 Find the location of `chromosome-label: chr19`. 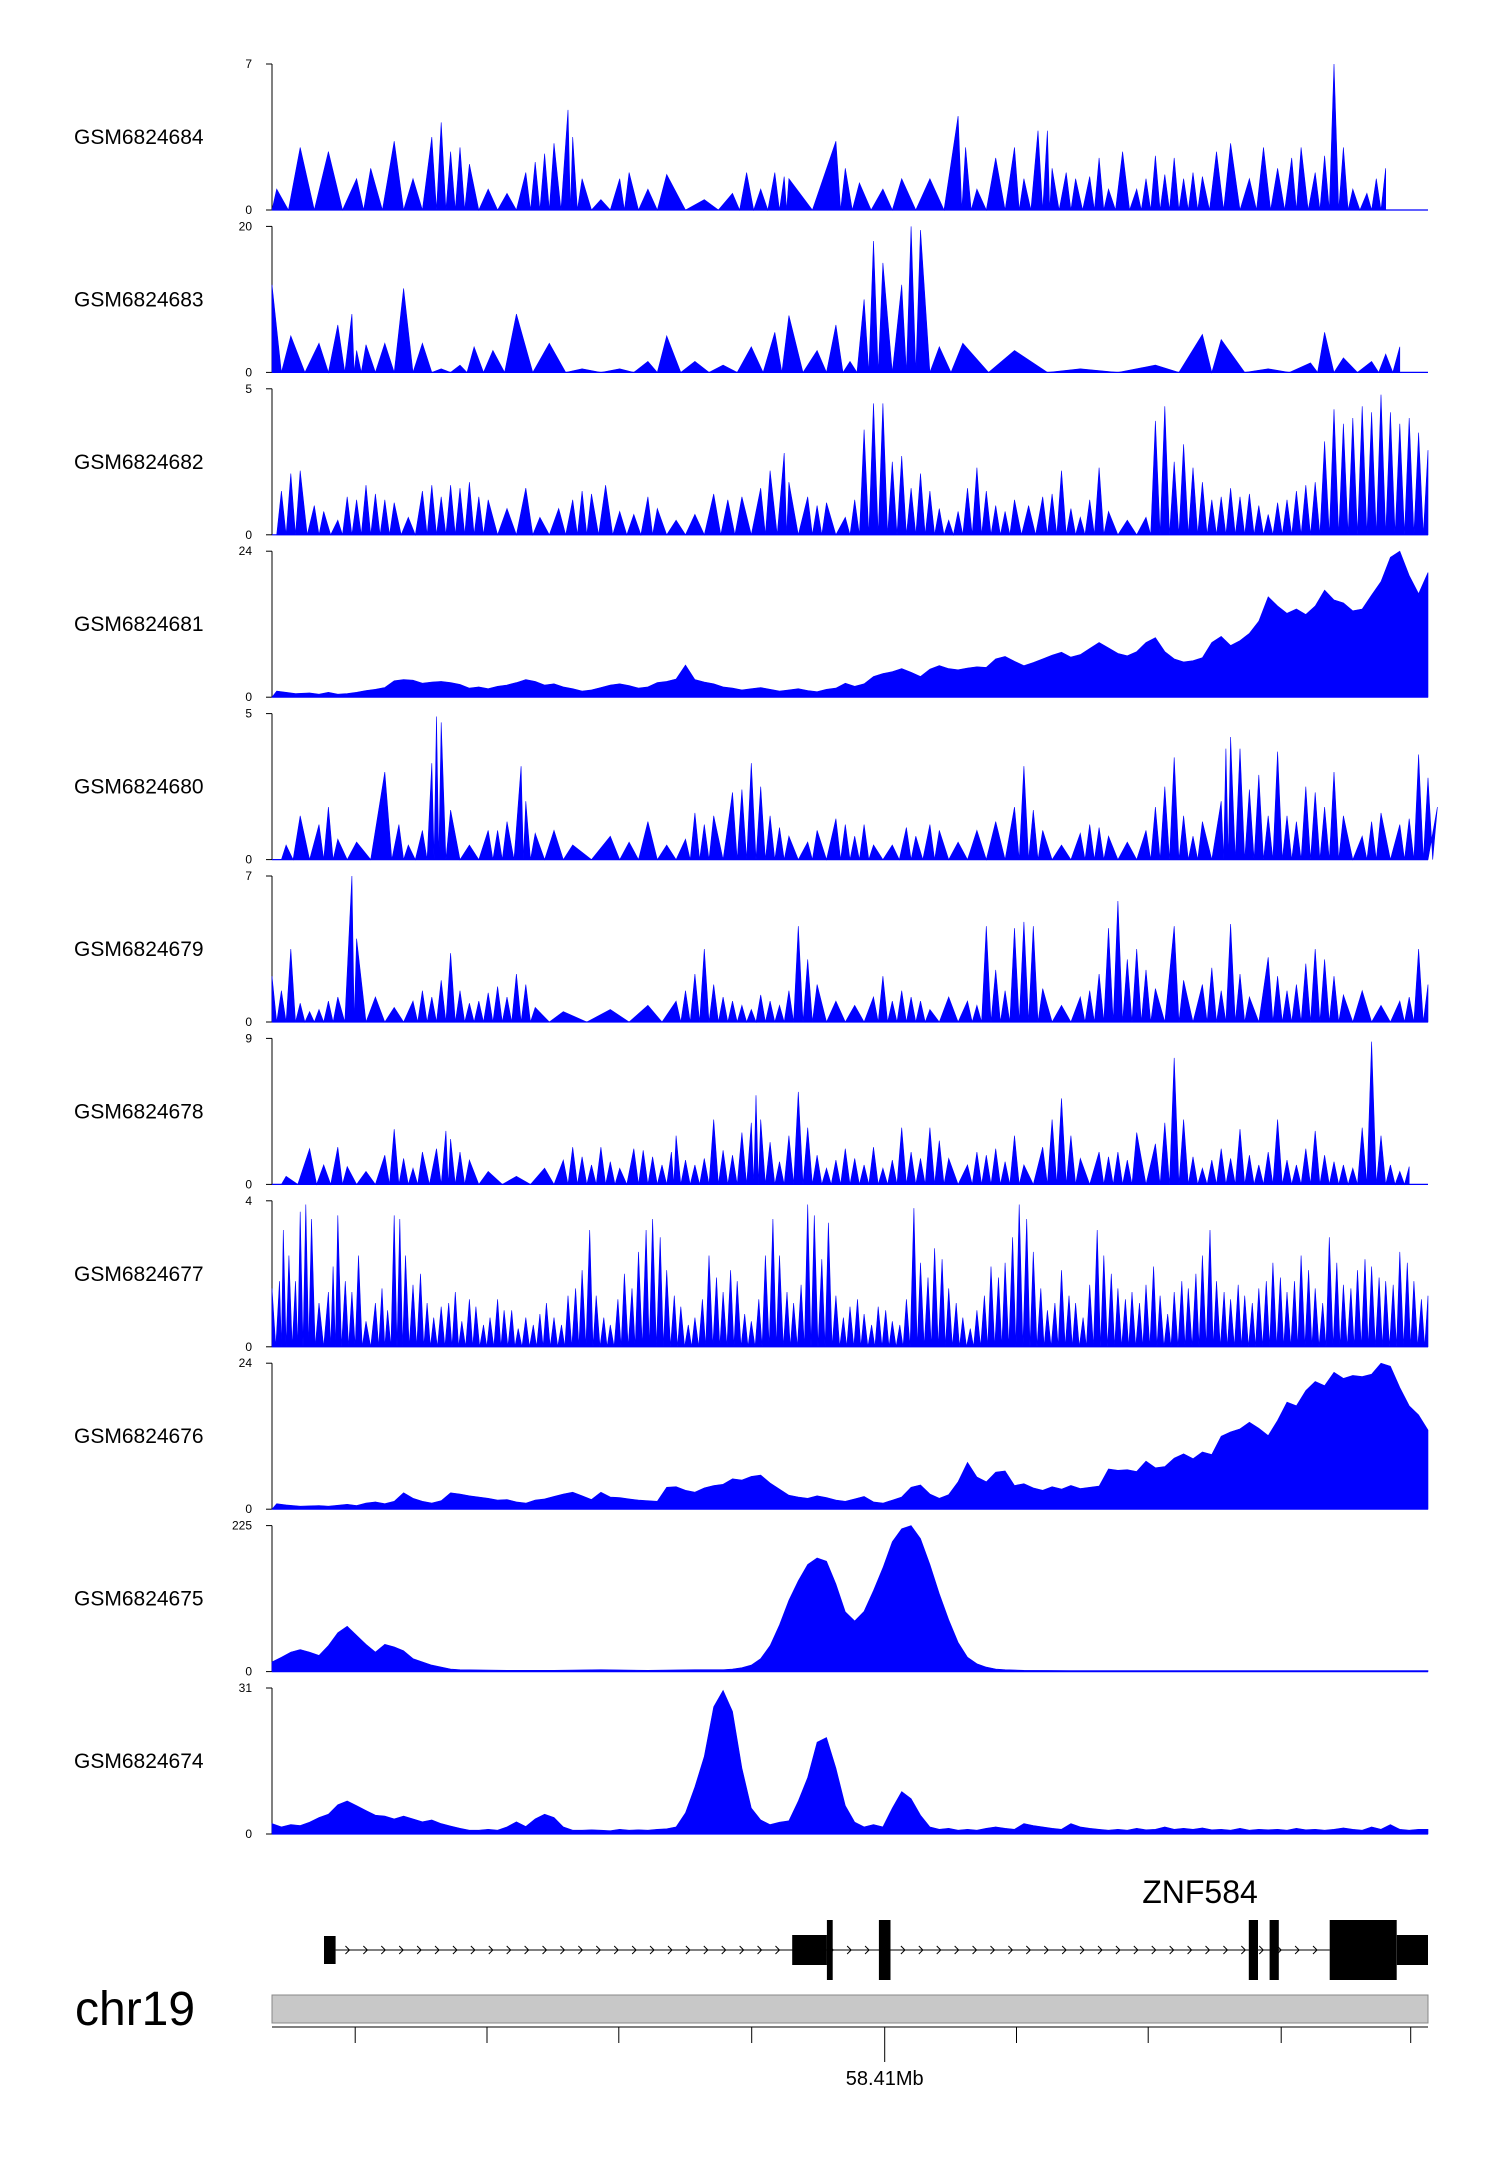

chromosome-label: chr19 is located at coordinates (135, 2009).